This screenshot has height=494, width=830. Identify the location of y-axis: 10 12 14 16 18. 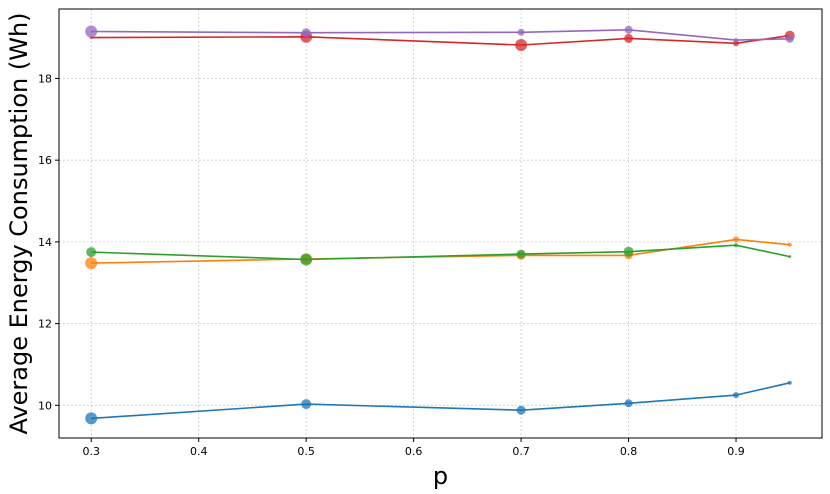
(48, 242).